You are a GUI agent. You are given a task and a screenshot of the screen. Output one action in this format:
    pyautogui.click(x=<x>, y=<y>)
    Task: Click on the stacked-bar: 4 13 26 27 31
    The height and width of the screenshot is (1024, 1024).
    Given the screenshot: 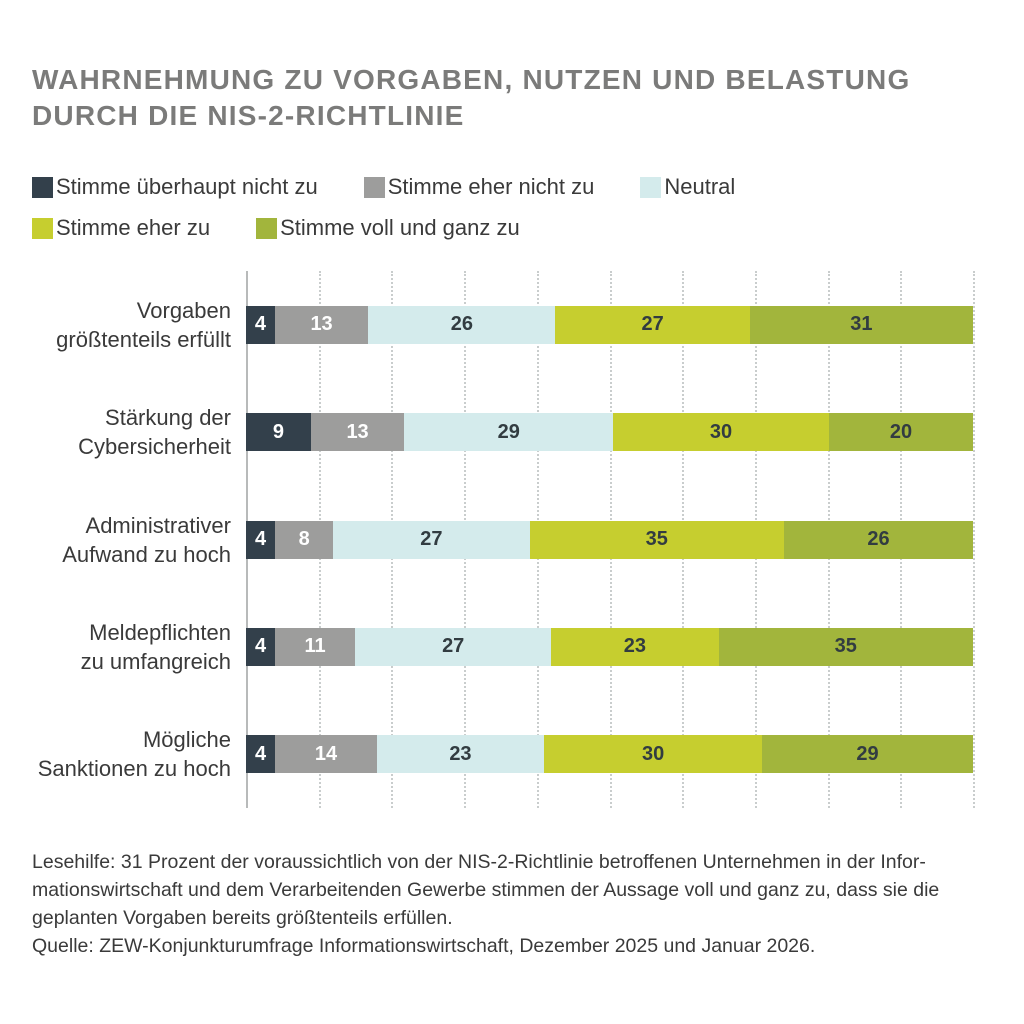 What is the action you would take?
    pyautogui.click(x=609, y=324)
    